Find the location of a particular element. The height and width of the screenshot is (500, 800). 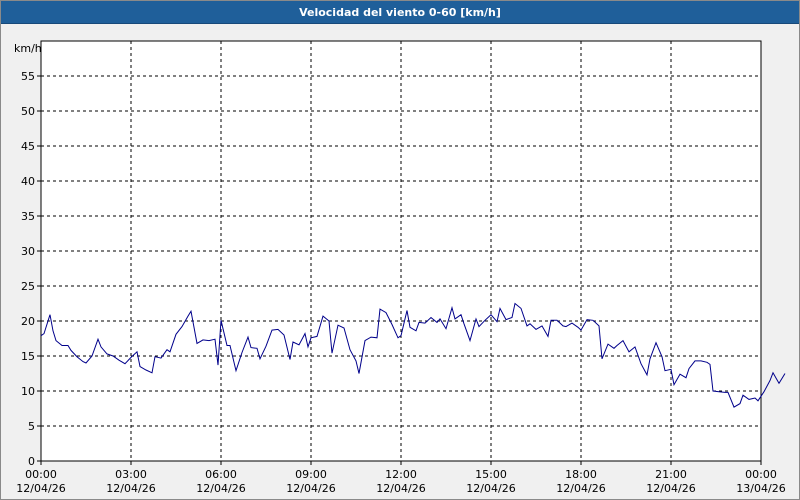

y-tick-label: 30 is located at coordinates (28, 251).